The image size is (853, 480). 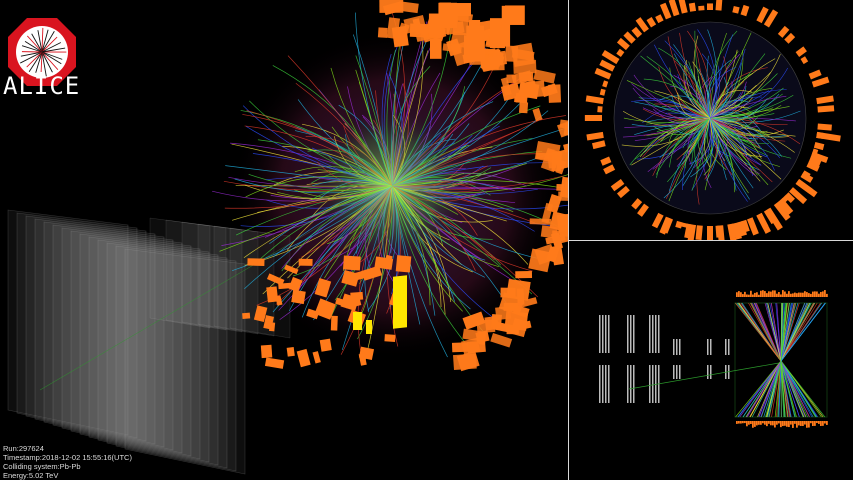 I want to click on timestamp: Timestamp:2018-12-02 15:55:16(UTC), so click(x=67, y=457).